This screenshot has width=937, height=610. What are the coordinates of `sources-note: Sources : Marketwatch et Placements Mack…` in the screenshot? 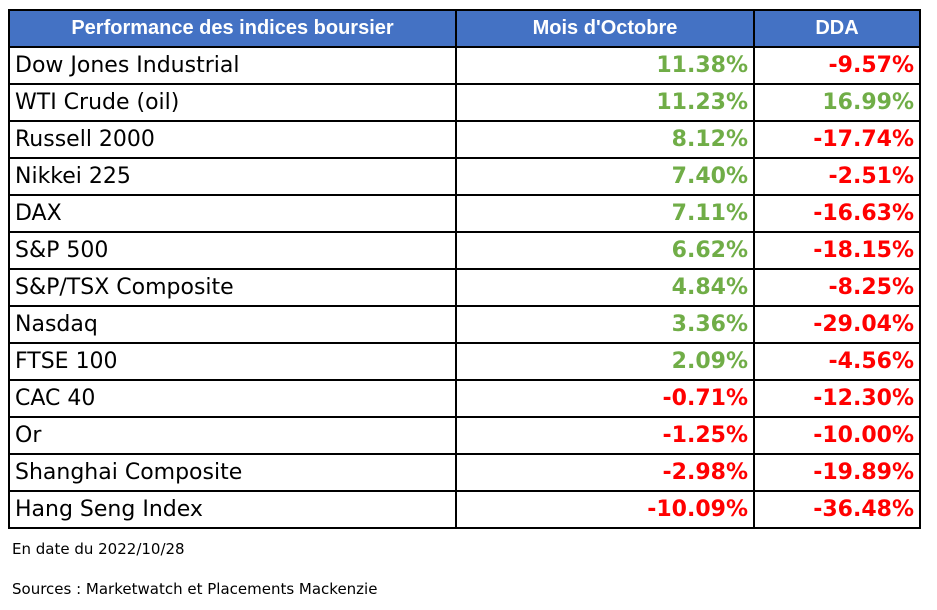 It's located at (195, 589).